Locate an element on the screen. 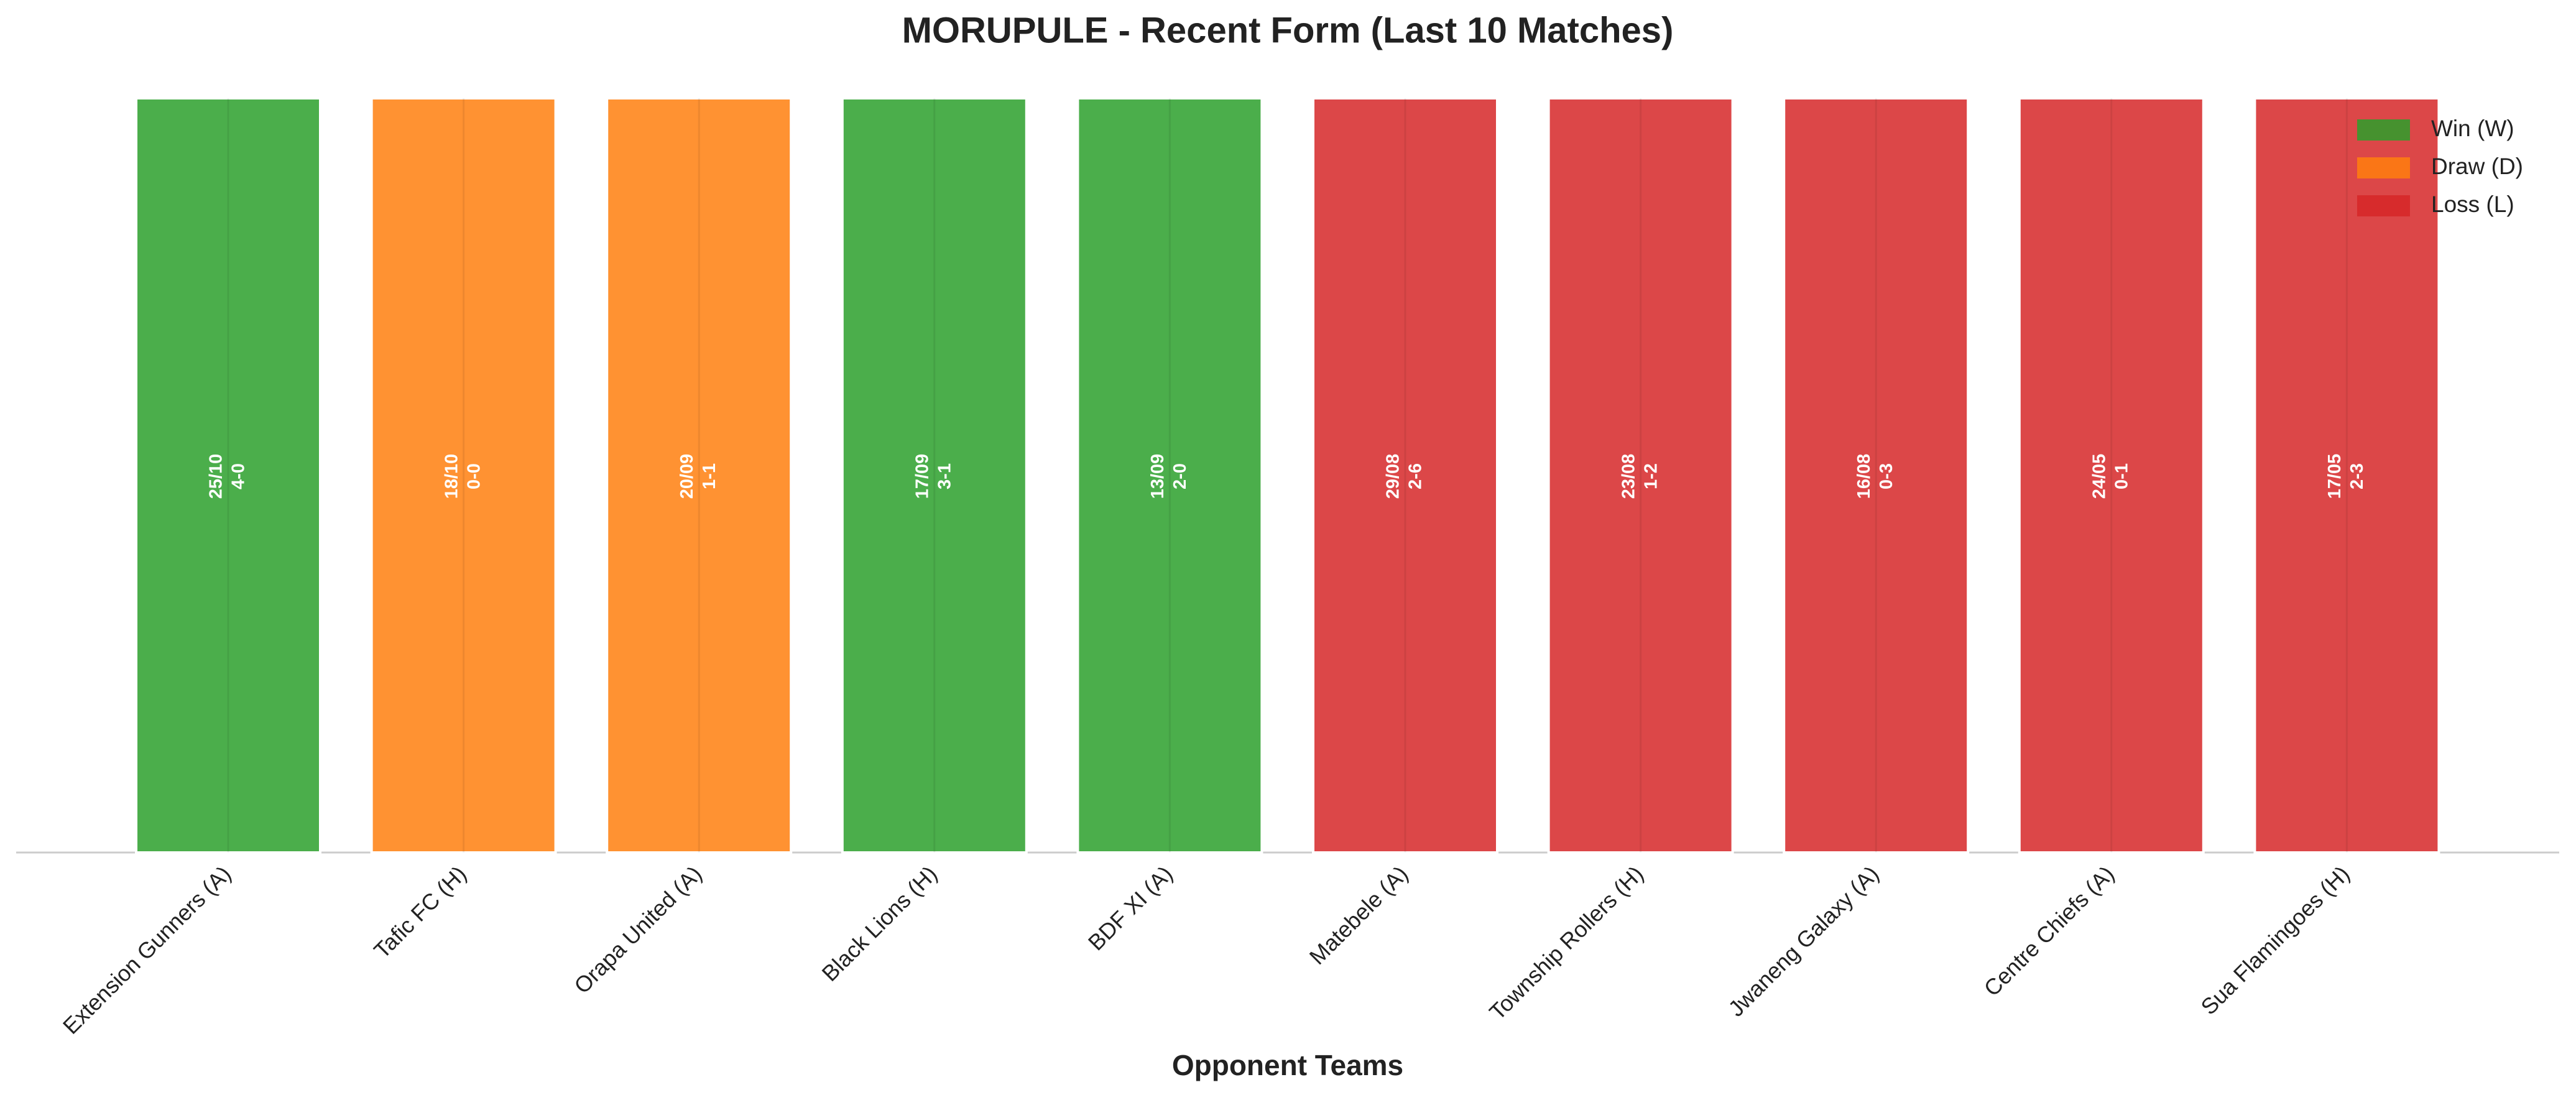 This screenshot has height=1100, width=2576. legend-label: Win (W) is located at coordinates (2472, 128).